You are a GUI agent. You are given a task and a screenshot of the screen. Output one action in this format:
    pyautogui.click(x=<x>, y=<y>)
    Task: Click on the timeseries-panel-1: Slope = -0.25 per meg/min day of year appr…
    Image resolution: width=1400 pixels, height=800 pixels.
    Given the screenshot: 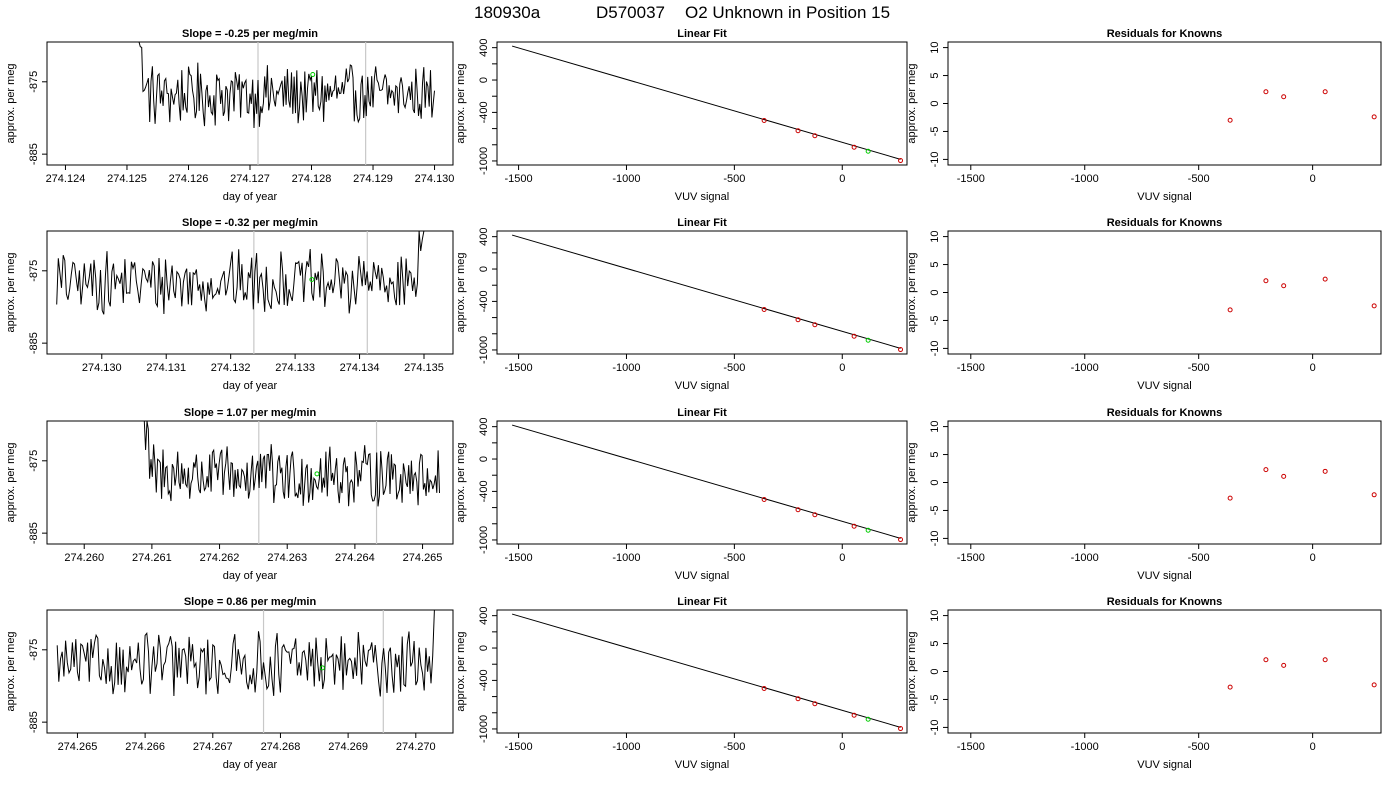 What is the action you would take?
    pyautogui.click(x=229, y=115)
    